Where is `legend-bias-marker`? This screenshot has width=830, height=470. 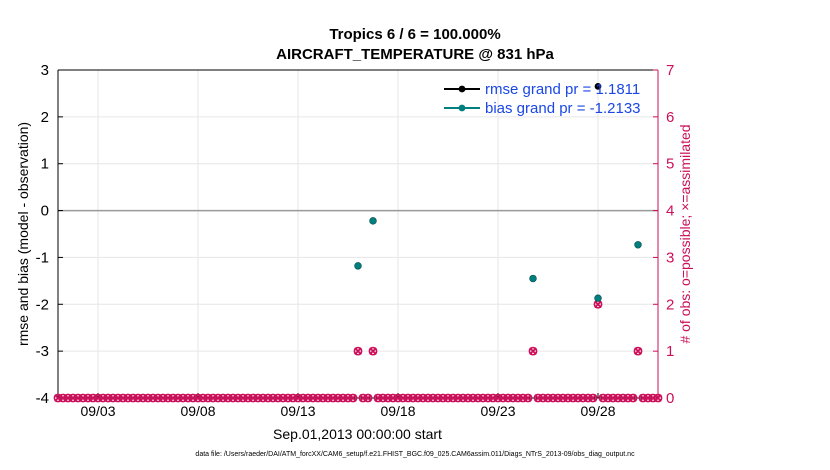
legend-bias-marker is located at coordinates (462, 108).